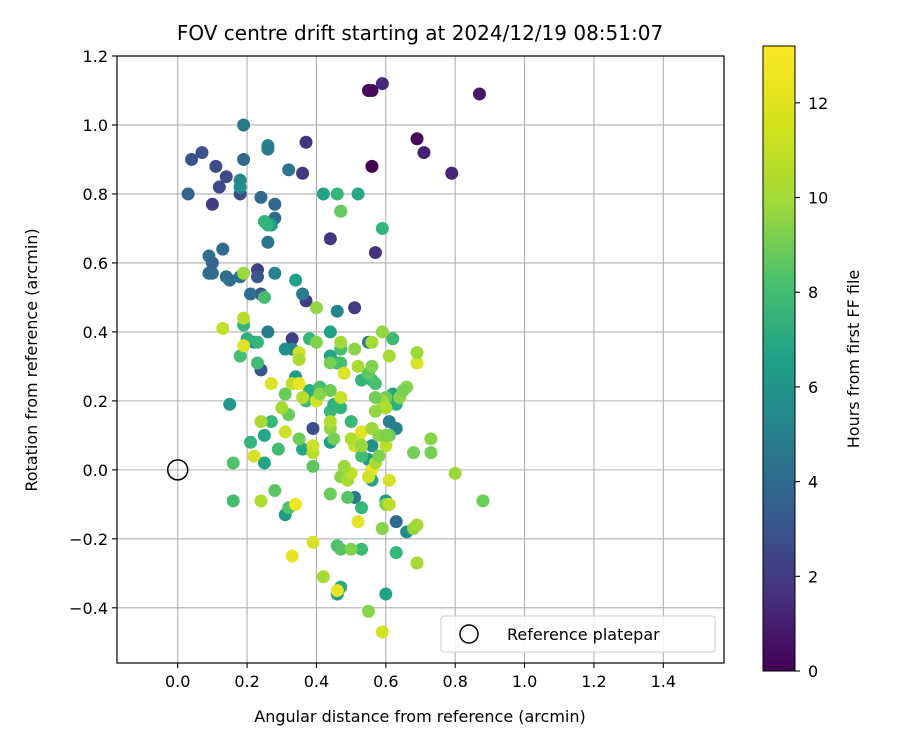 The width and height of the screenshot is (900, 750). Describe the element at coordinates (419, 716) in the screenshot. I see `x-axis-label: Angular distance from reference (arcmin)` at that location.